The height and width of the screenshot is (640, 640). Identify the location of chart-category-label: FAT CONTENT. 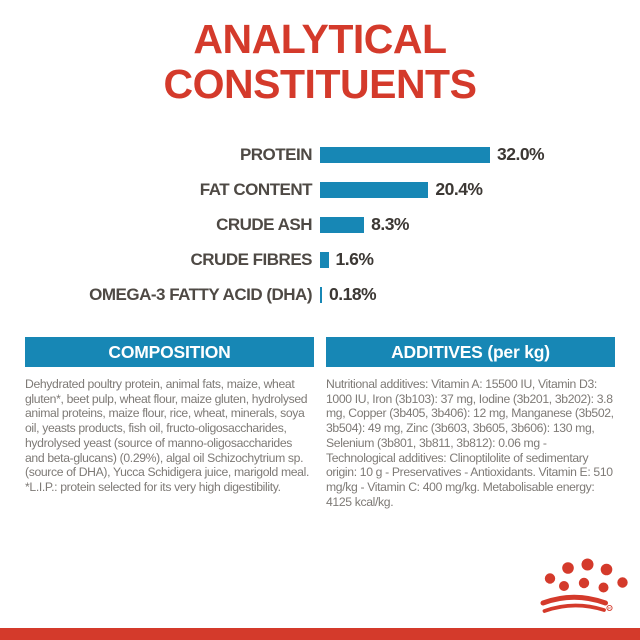
(256, 189).